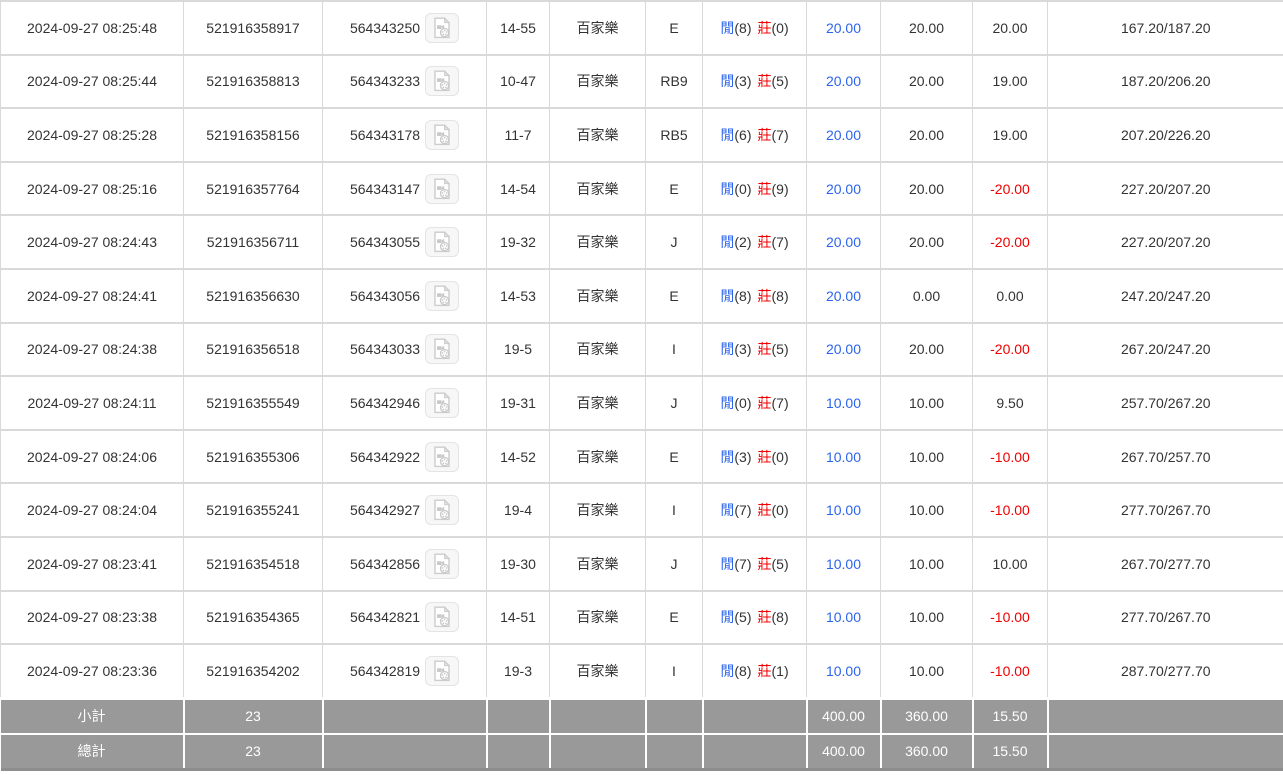  Describe the element at coordinates (641, 715) in the screenshot. I see `subtotal-row: 小計 23 400.00 360.00 15.50` at that location.